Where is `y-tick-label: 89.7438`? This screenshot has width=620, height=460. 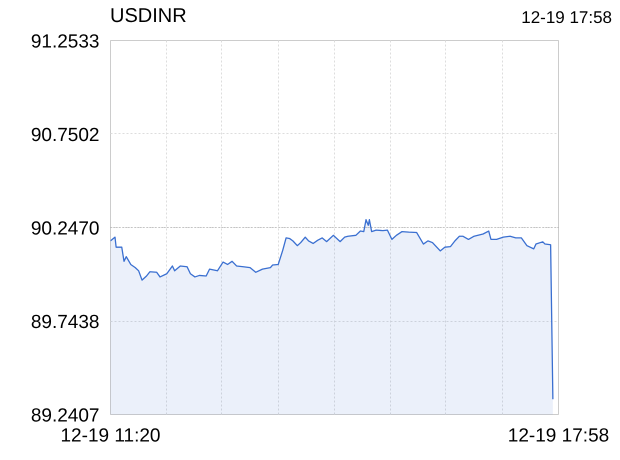
y-tick-label: 89.7438 is located at coordinates (65, 323).